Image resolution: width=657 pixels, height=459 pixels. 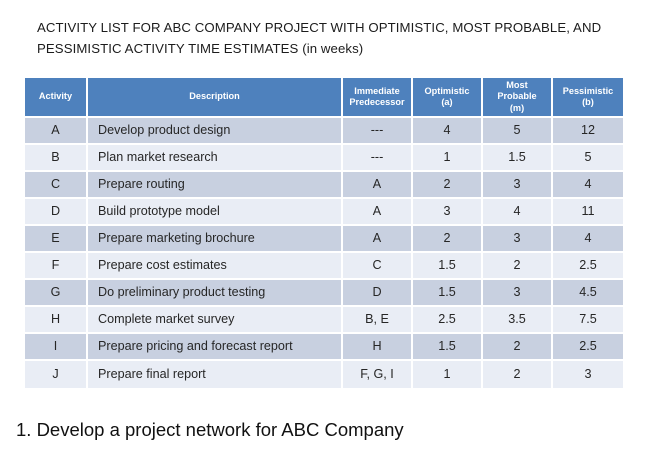 What do you see at coordinates (378, 374) in the screenshot?
I see `cell-immediate-predecessor: F, G, I` at bounding box center [378, 374].